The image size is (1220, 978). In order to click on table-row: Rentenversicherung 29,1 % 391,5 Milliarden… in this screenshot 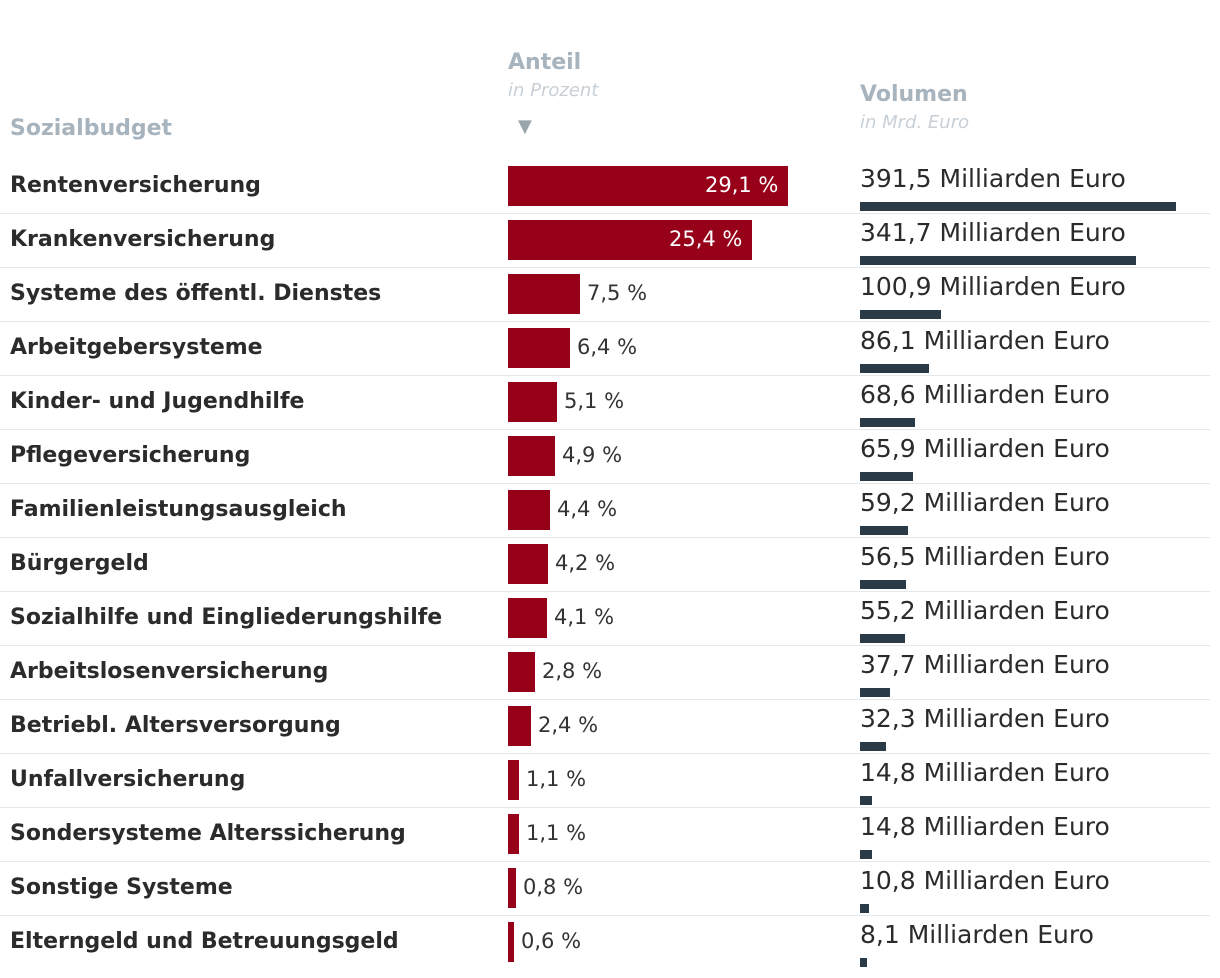, I will do `click(610, 187)`.